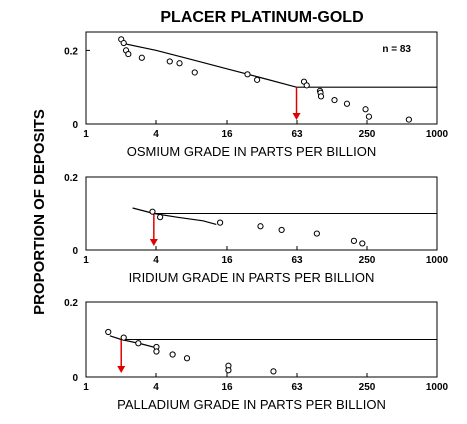  Describe the element at coordinates (39, 212) in the screenshot. I see `figure-y-axis-label: PROPORTION OF DEPOSITS` at that location.